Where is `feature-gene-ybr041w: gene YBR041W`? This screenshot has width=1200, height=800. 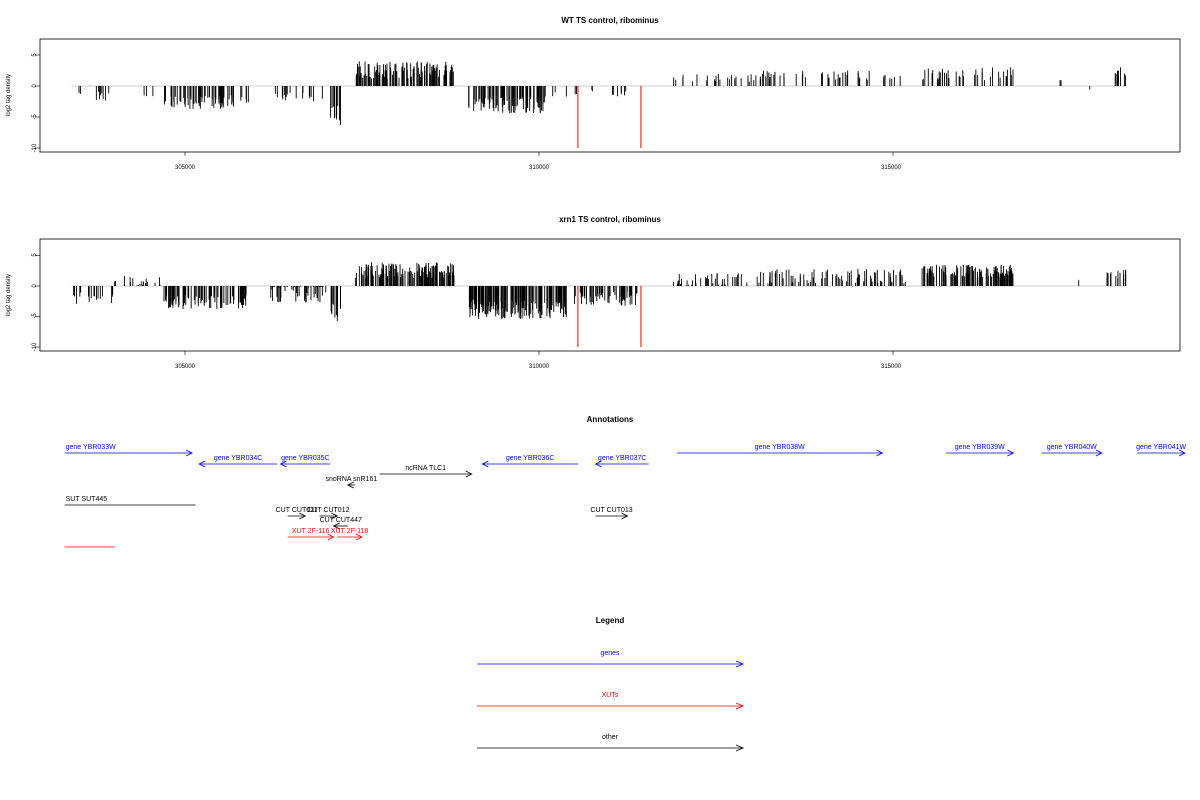 feature-gene-ybr041w: gene YBR041W is located at coordinates (1161, 450).